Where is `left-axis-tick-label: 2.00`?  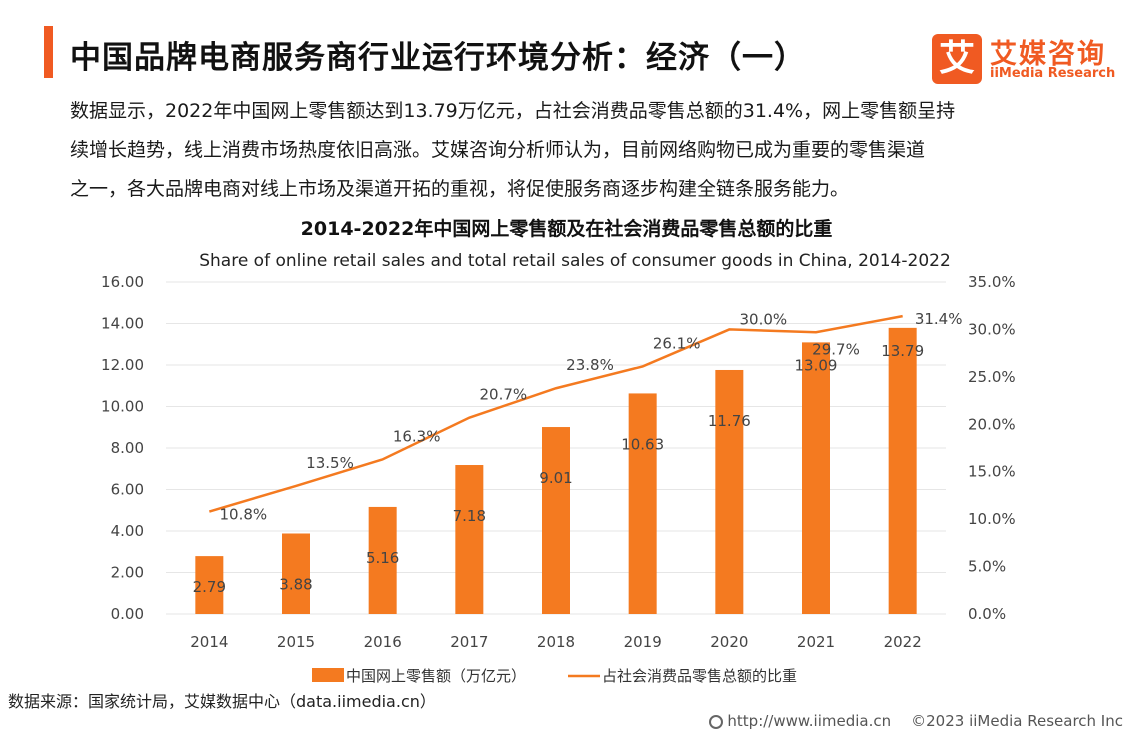
left-axis-tick-label: 2.00 is located at coordinates (127, 573).